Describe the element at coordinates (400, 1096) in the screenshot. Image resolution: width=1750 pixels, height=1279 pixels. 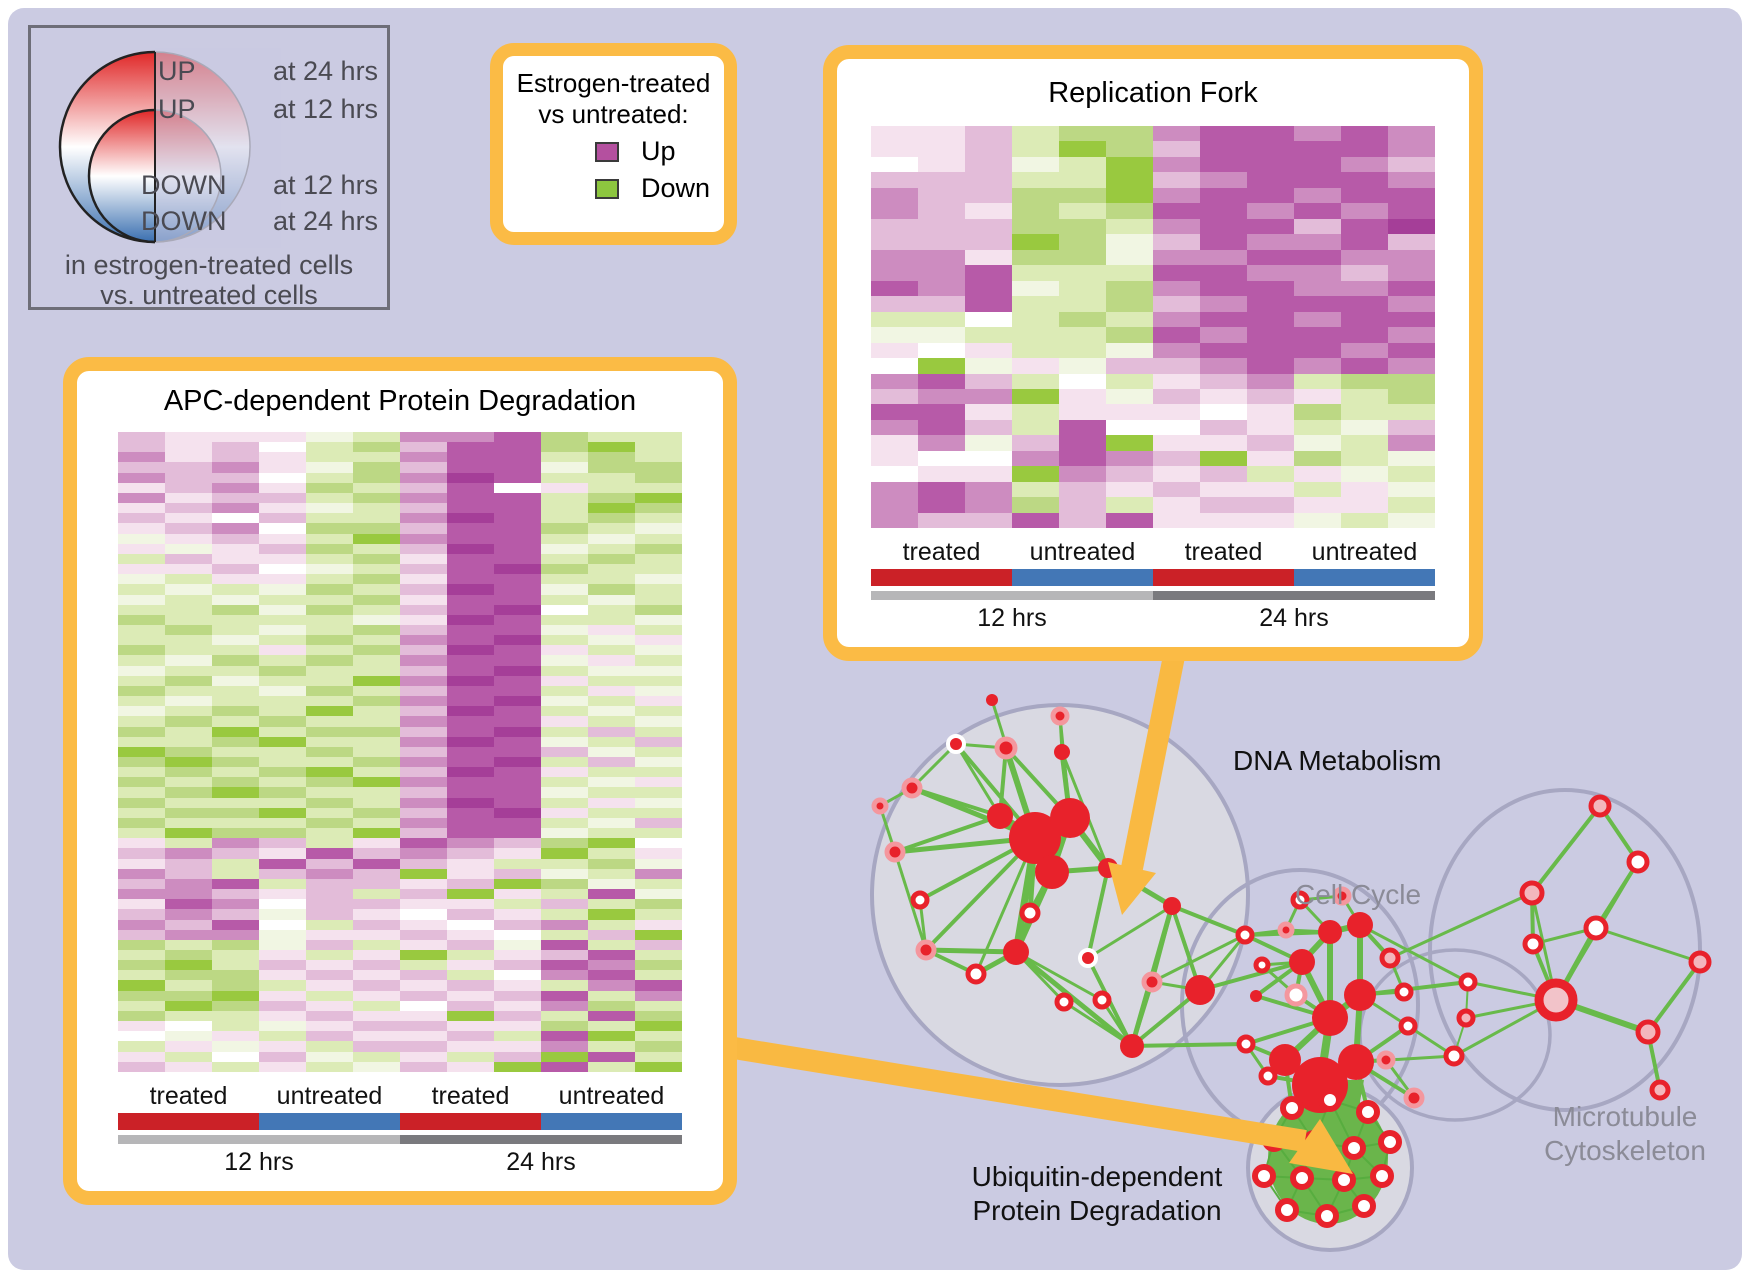
I see `group-labels: treated untreated treated untreated` at that location.